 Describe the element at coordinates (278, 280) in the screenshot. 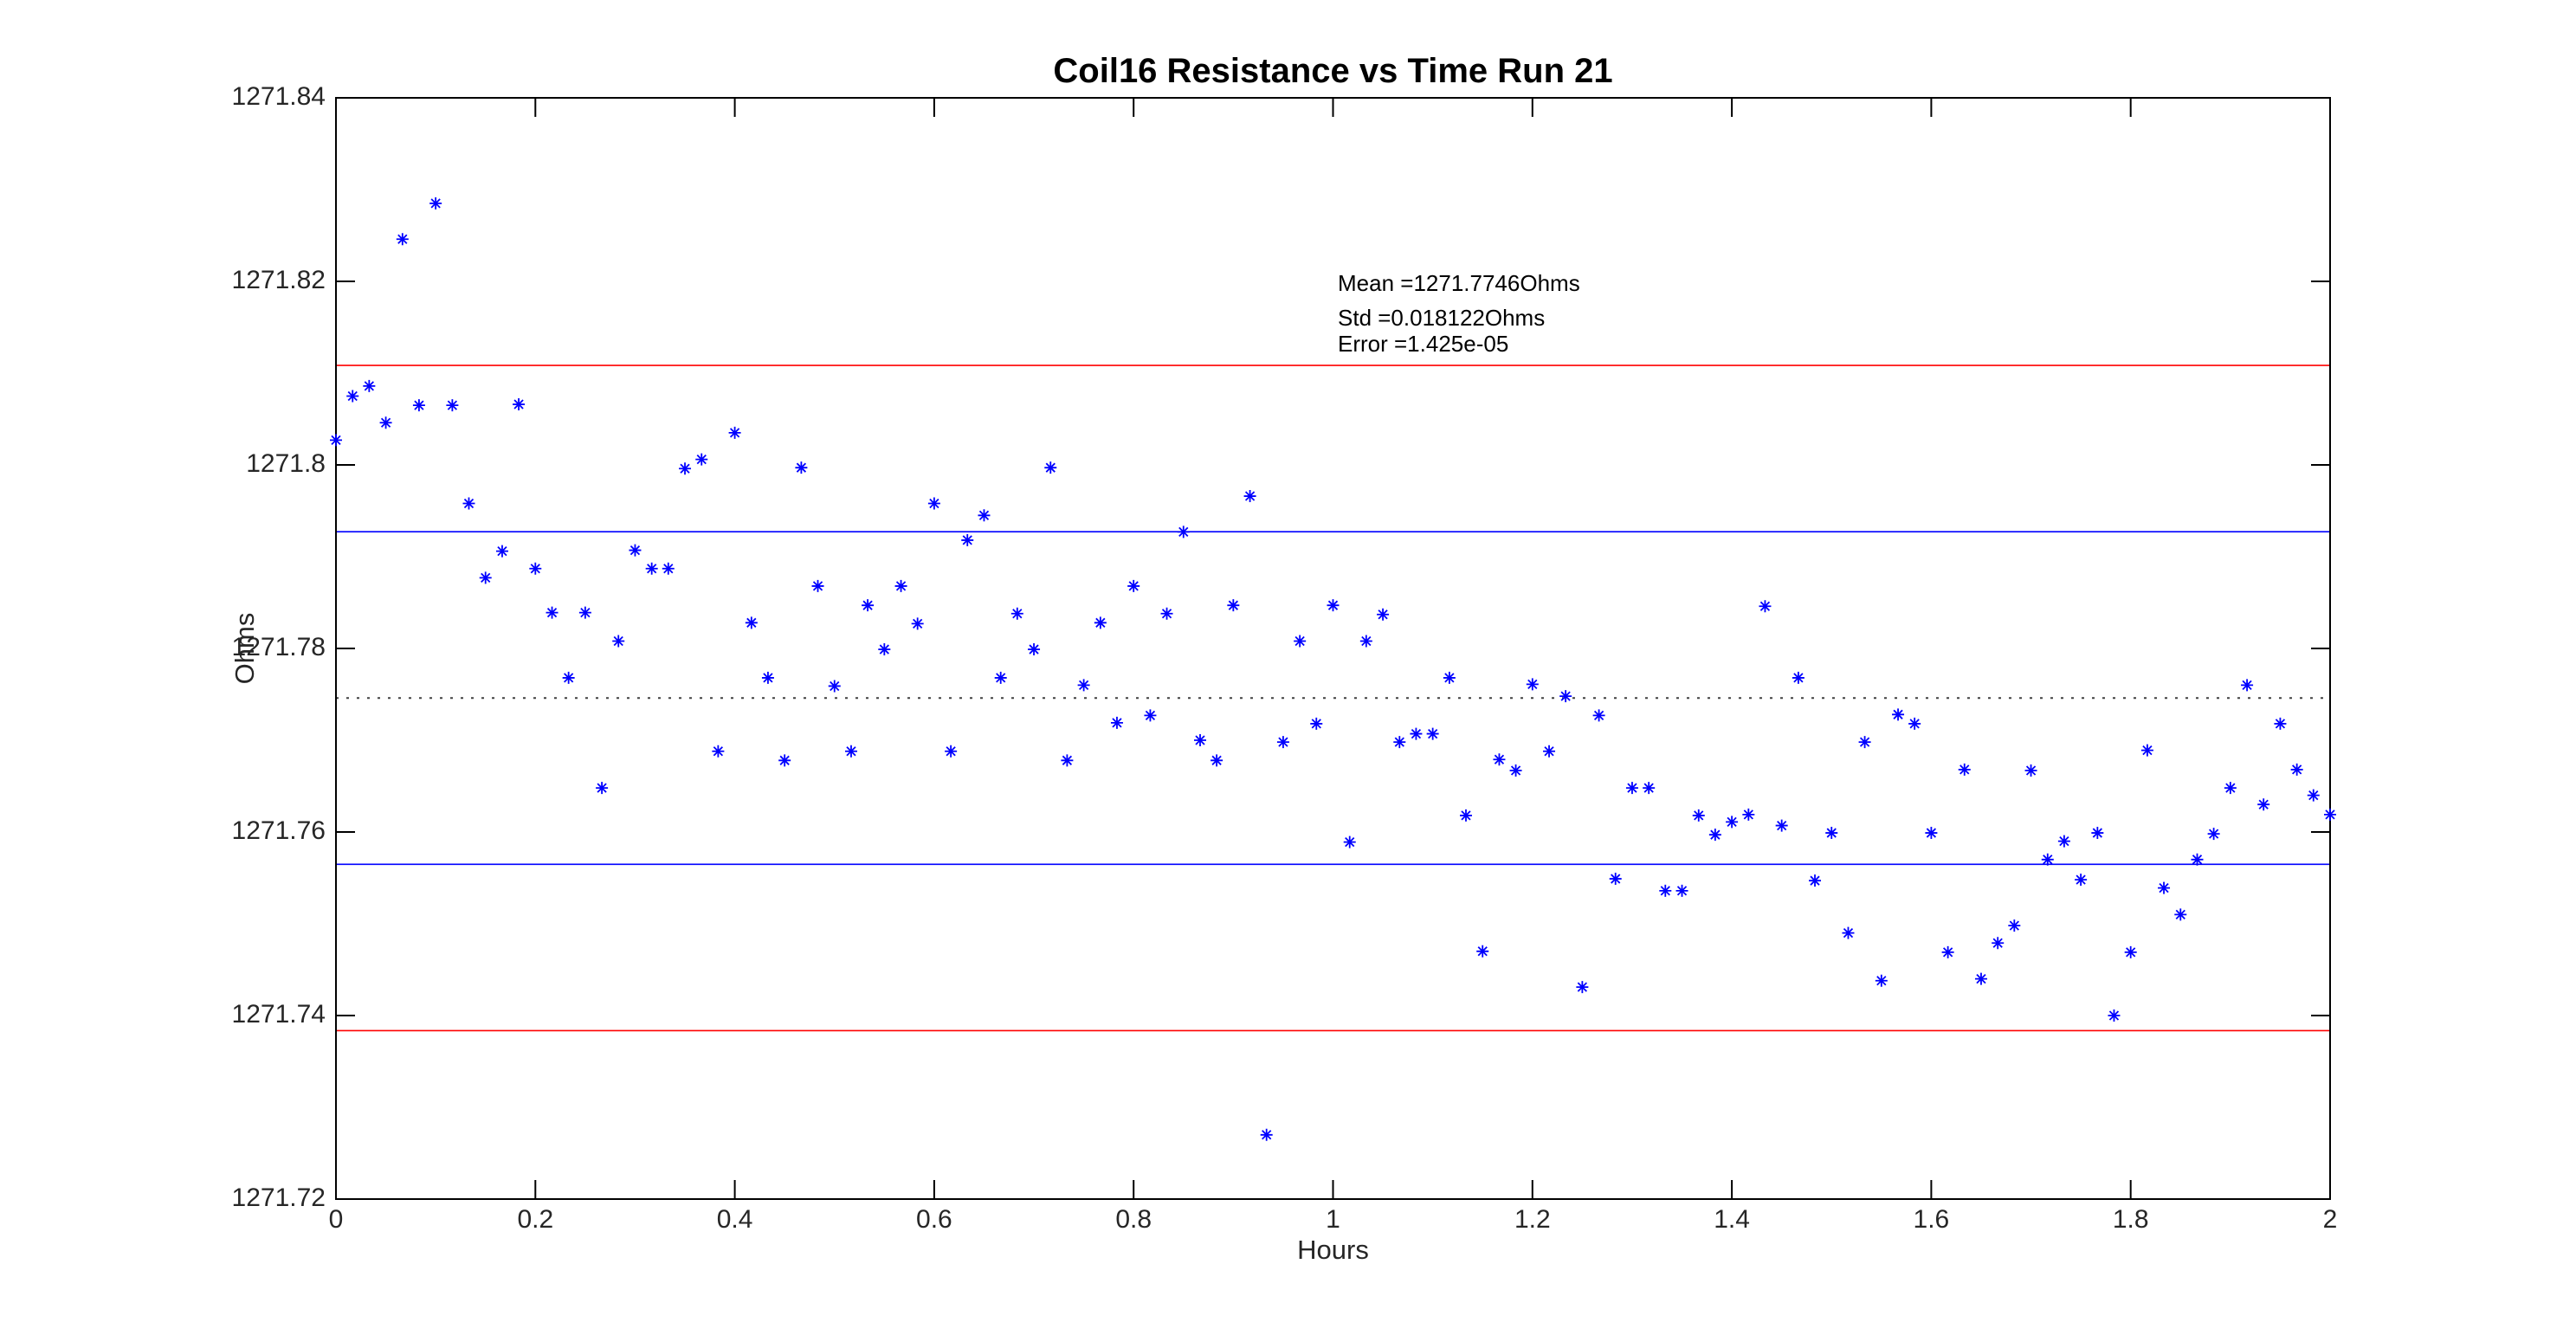

I see `y-tick-label: 1271.82` at that location.